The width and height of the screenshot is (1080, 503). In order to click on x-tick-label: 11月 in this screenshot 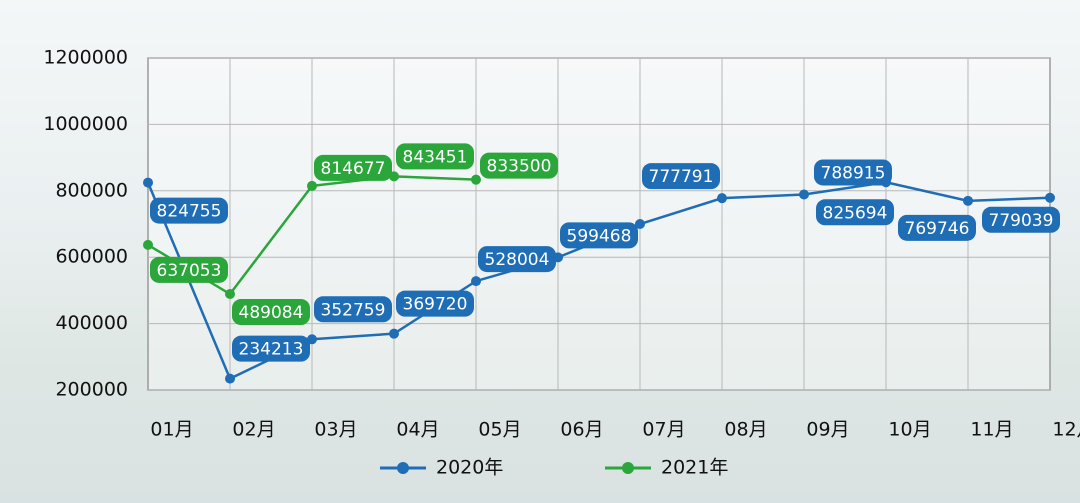, I will do `click(991, 430)`.